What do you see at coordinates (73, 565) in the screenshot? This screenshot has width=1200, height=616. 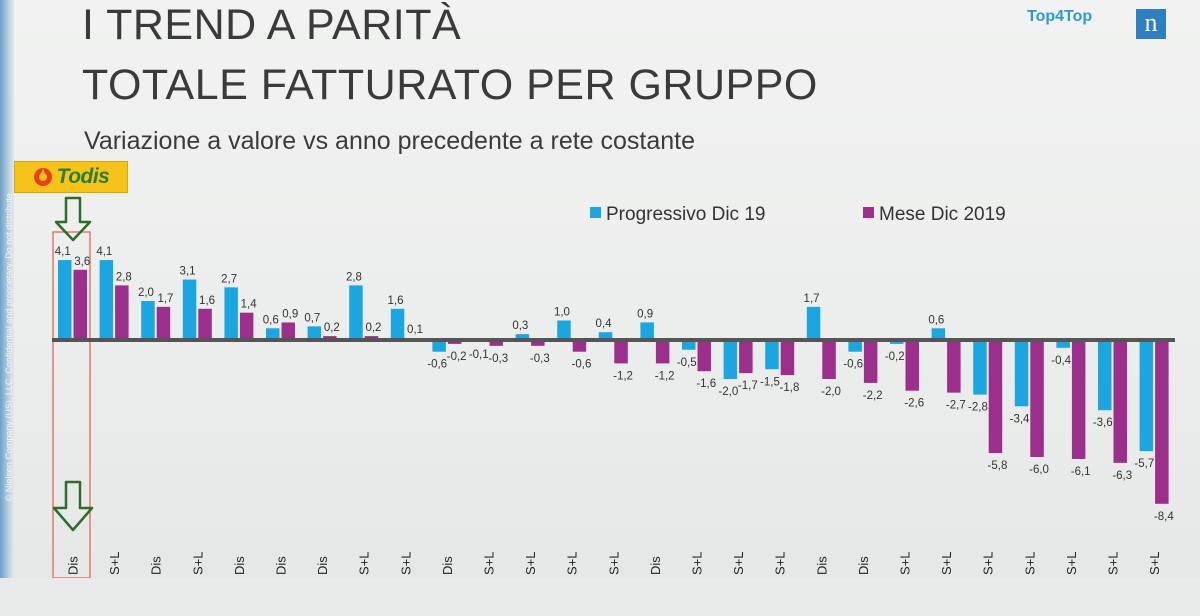 I see `category-label-0: Dis` at bounding box center [73, 565].